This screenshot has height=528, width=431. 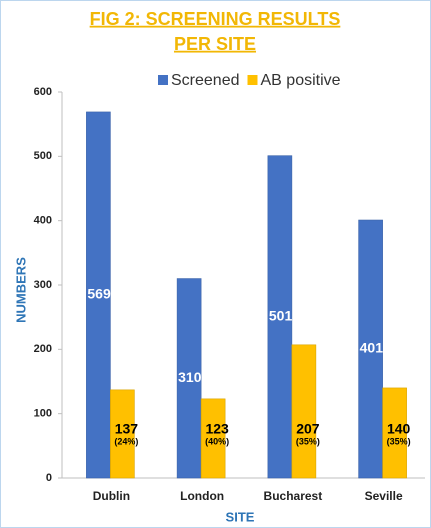 What do you see at coordinates (43, 414) in the screenshot?
I see `y-tick-label: 100` at bounding box center [43, 414].